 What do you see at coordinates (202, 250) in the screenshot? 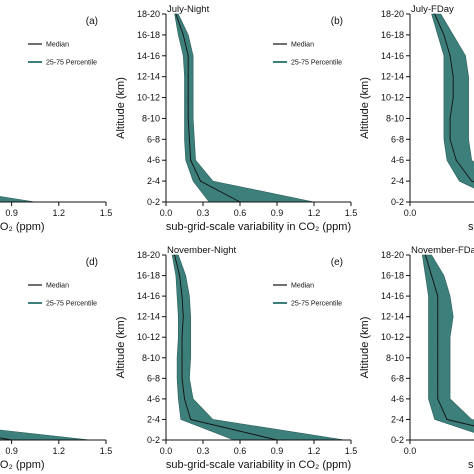
I see `panel-title: November-Night` at bounding box center [202, 250].